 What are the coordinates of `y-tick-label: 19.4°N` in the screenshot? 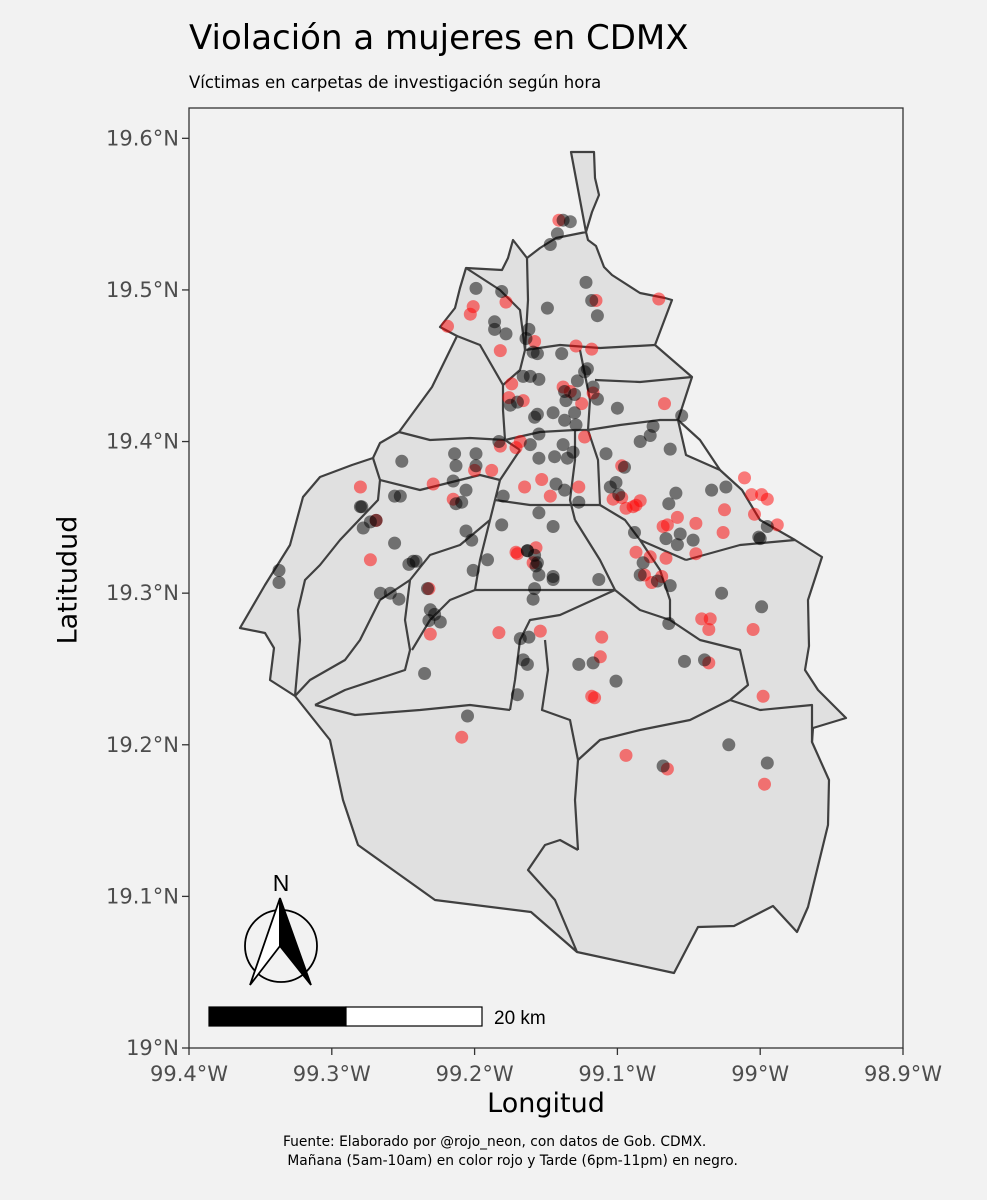 It's located at (142, 442).